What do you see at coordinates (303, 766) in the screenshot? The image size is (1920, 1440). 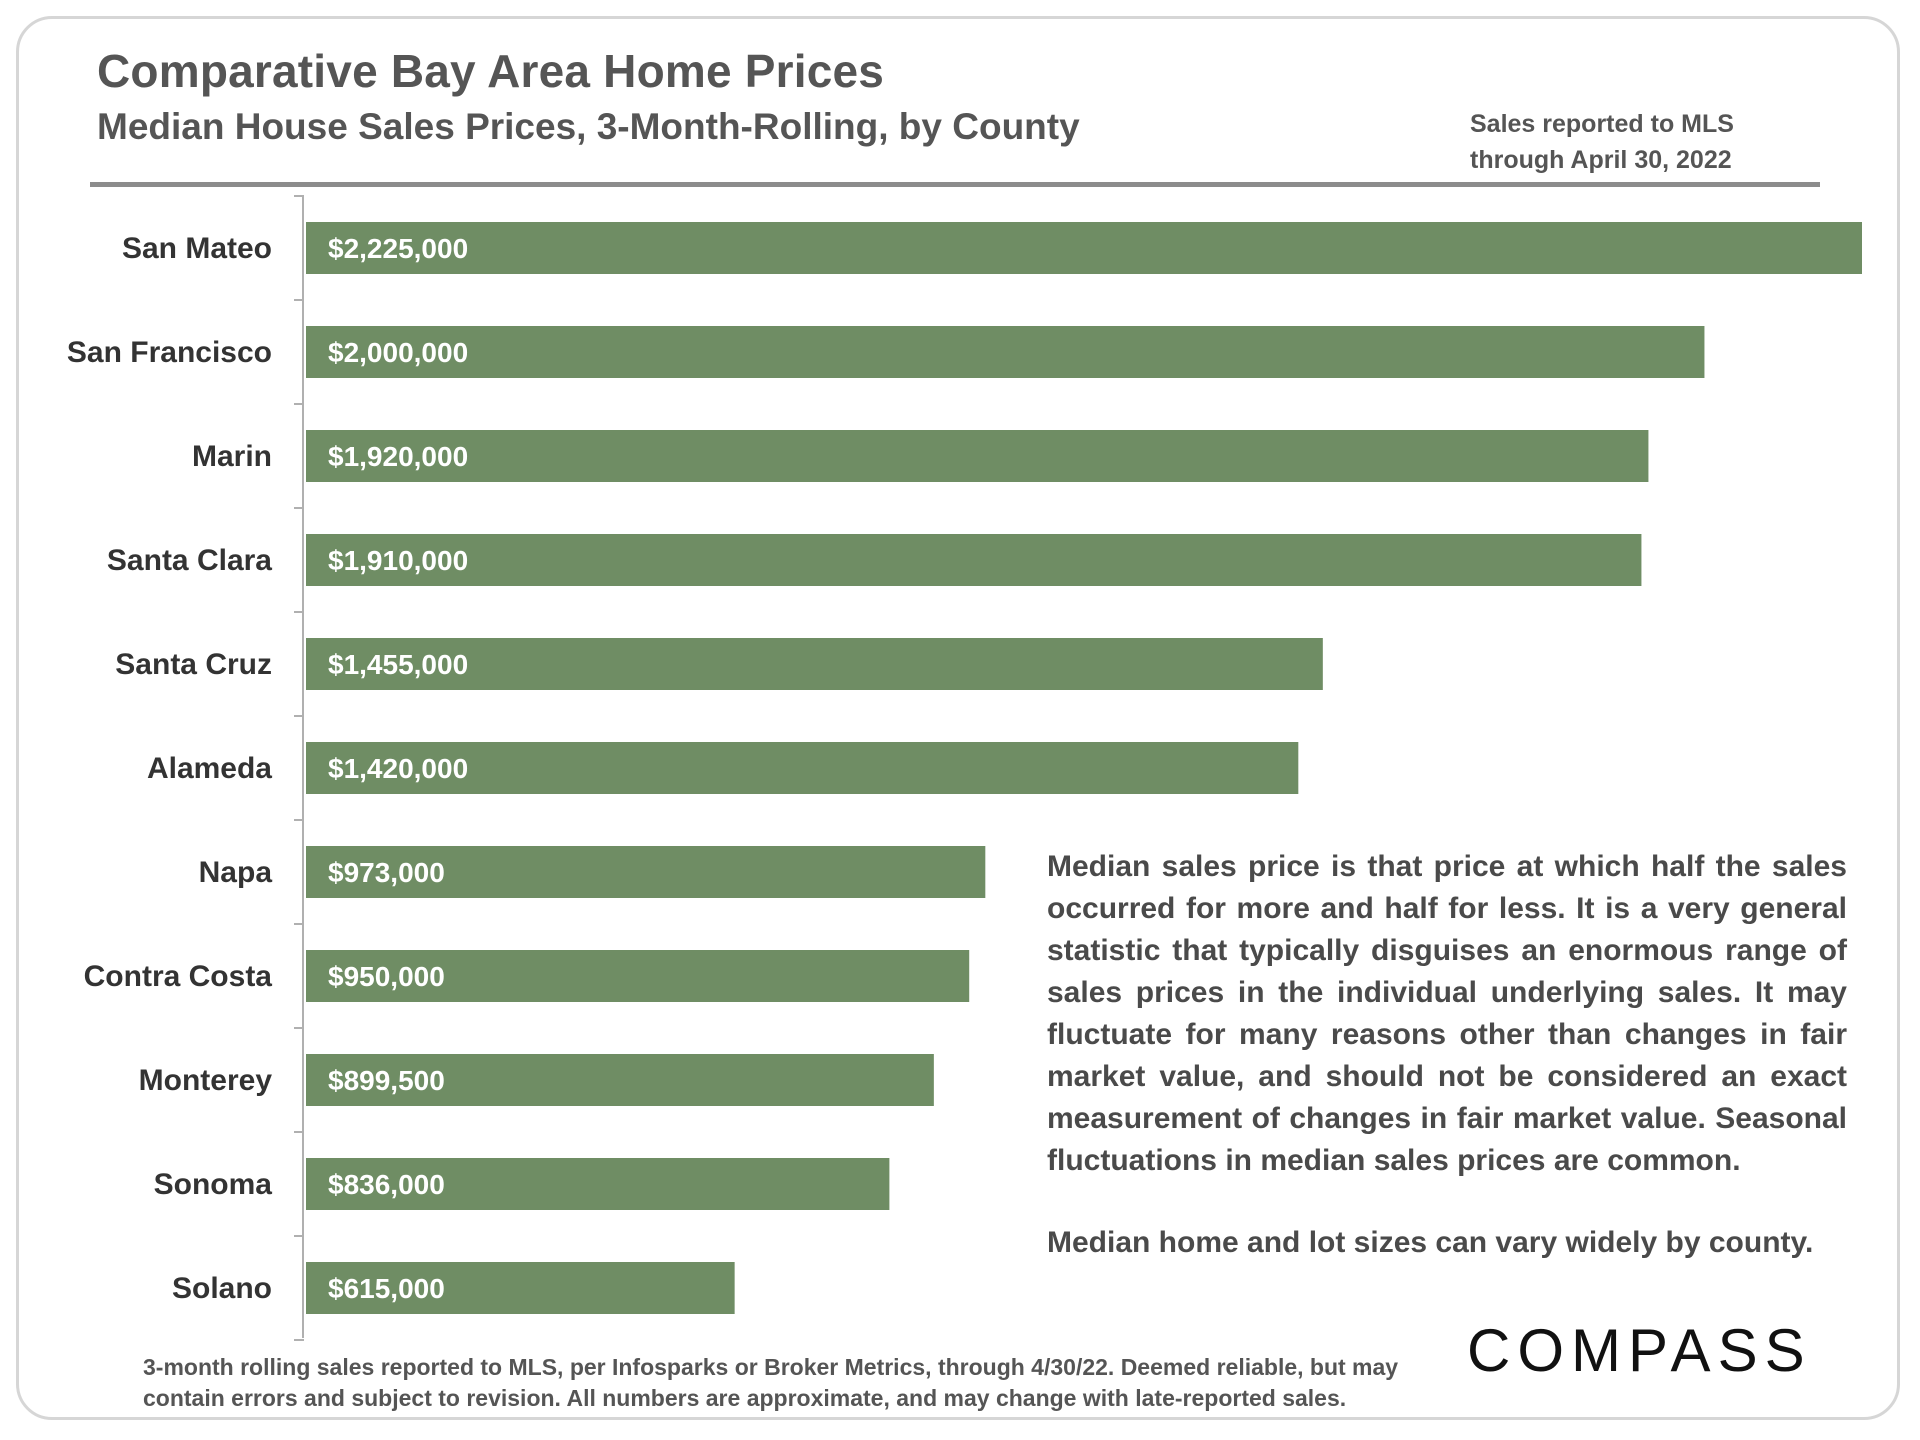 I see `category-axis-line` at bounding box center [303, 766].